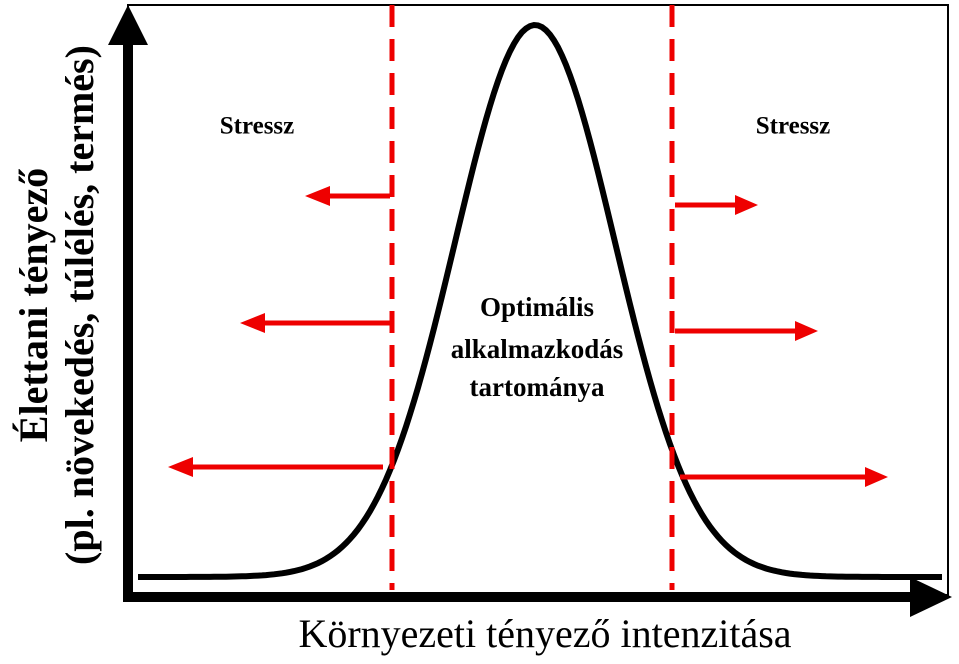  What do you see at coordinates (79, 305) in the screenshot?
I see `y-axis-label: (pl. növekedés, túlélés, termés)` at bounding box center [79, 305].